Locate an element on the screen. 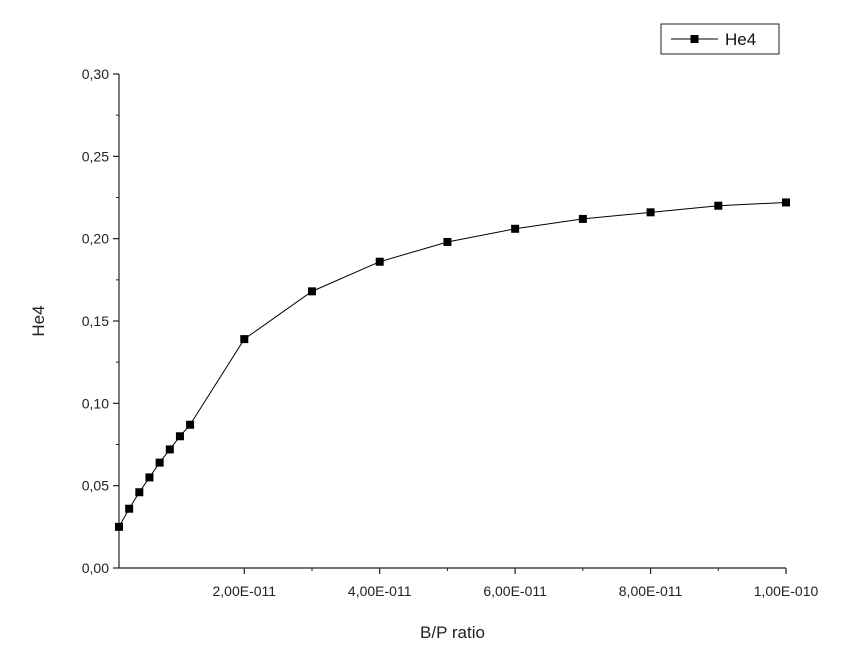  y-tick-label: 0,05 is located at coordinates (95, 486).